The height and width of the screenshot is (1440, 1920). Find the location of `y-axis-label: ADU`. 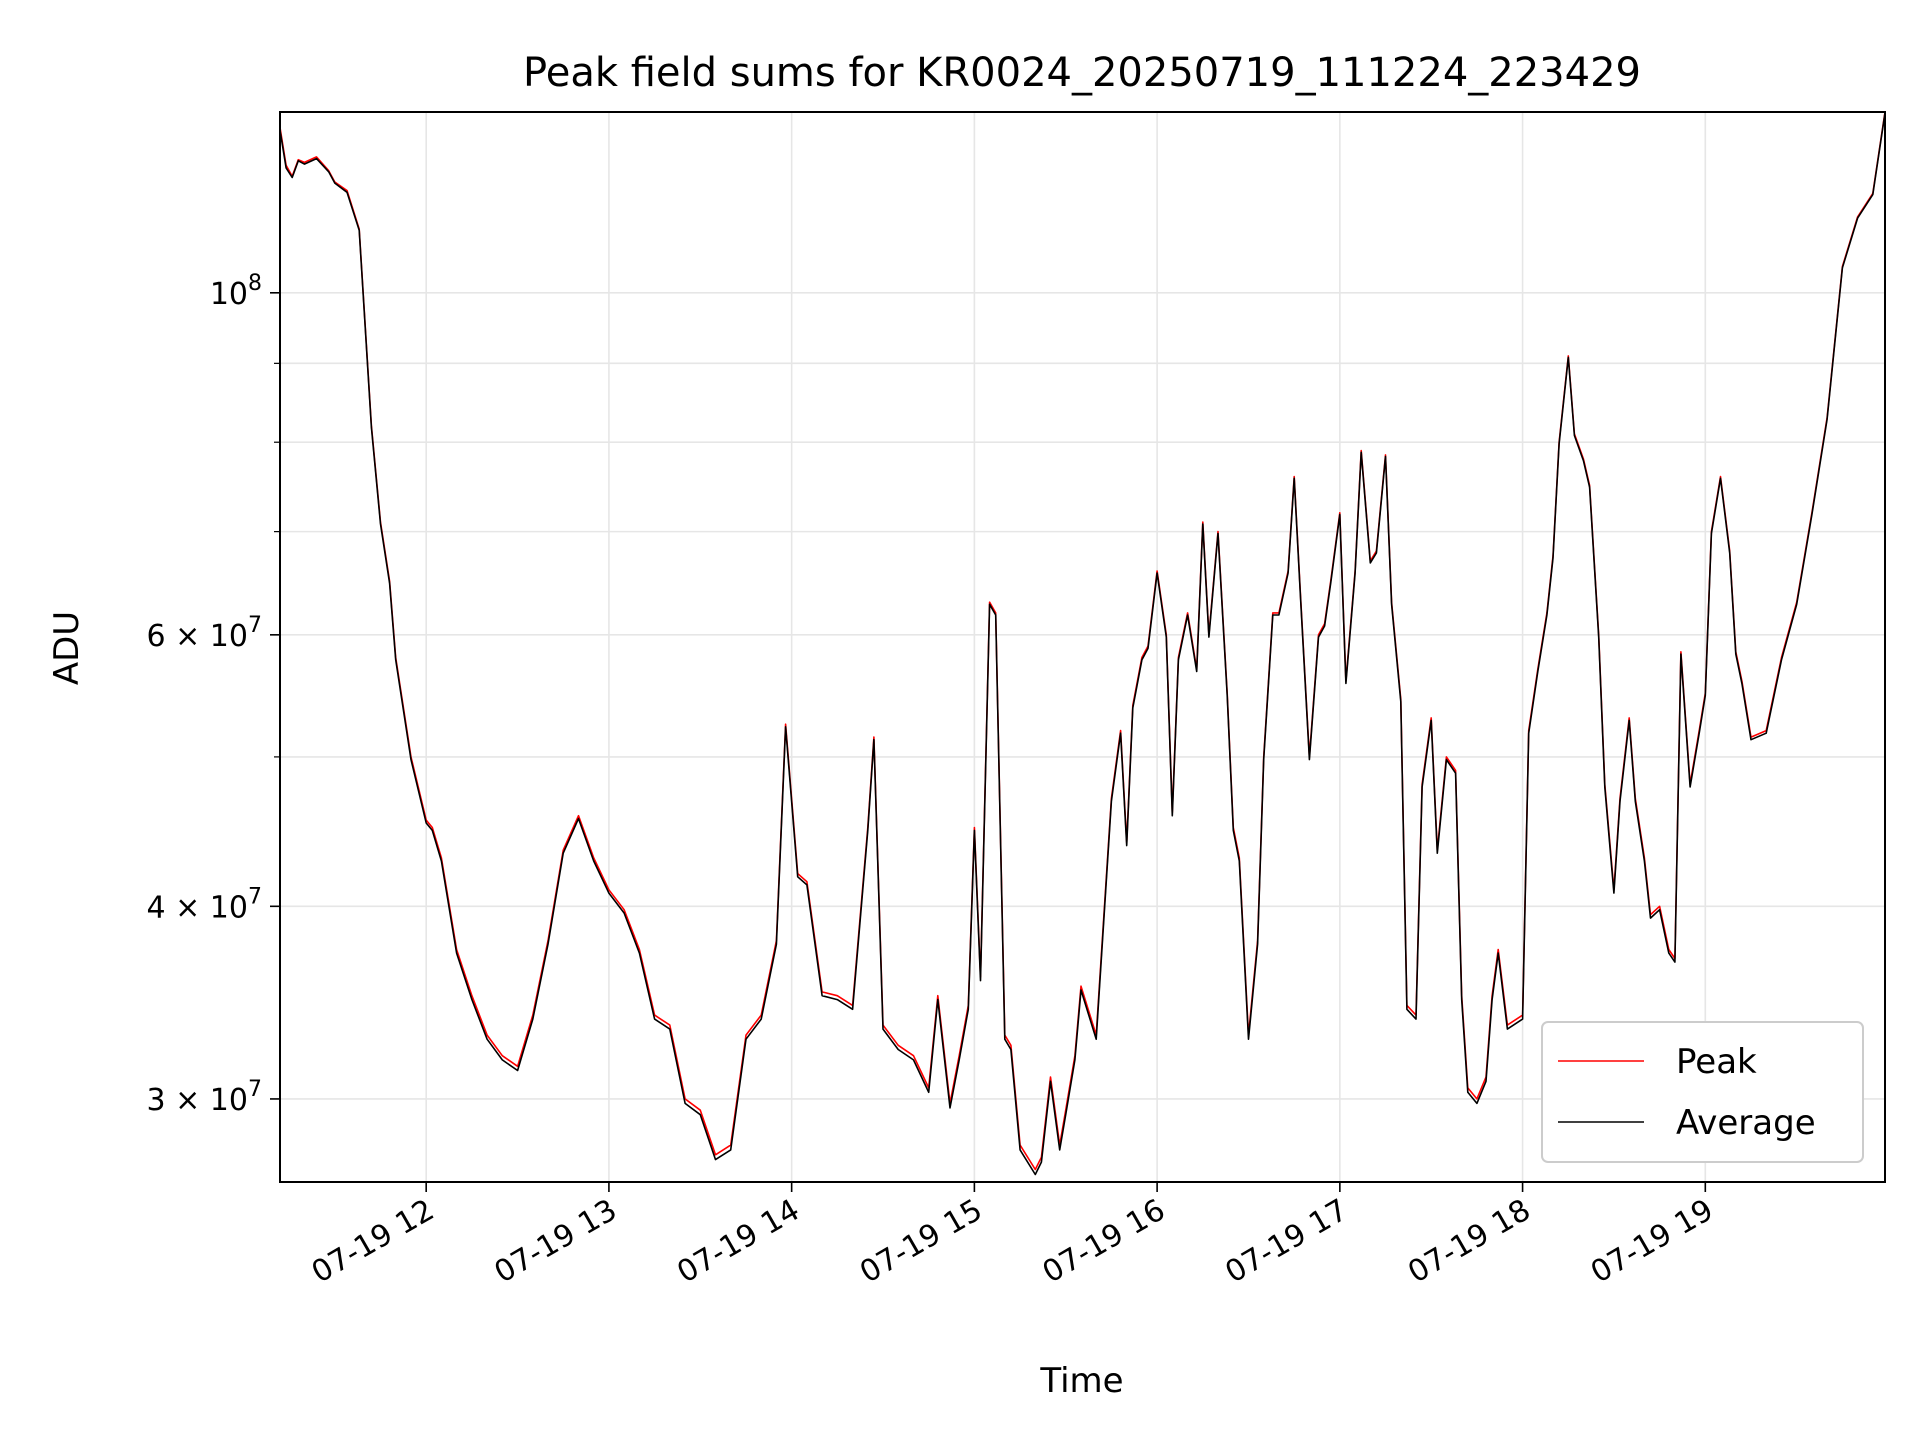

y-axis-label: ADU is located at coordinates (67, 648).